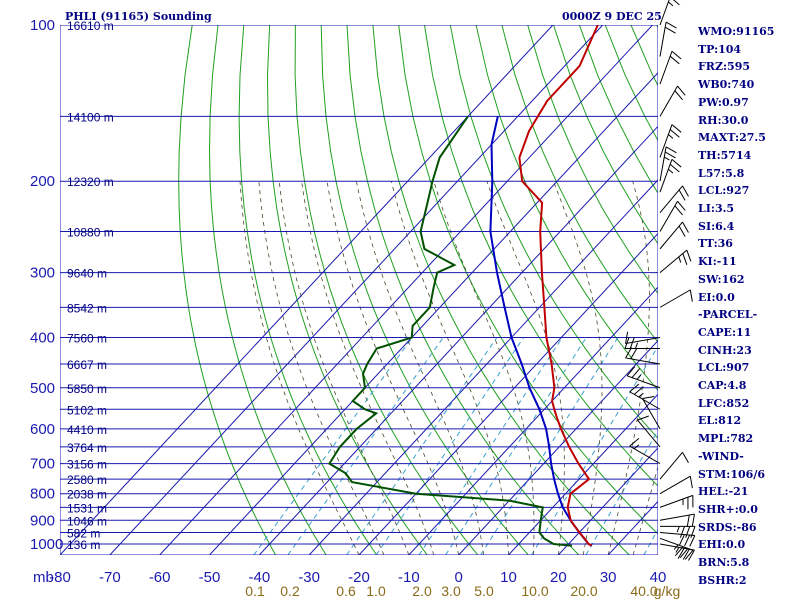  Describe the element at coordinates (60, 577) in the screenshot. I see `temperature-tick-label: -80` at that location.